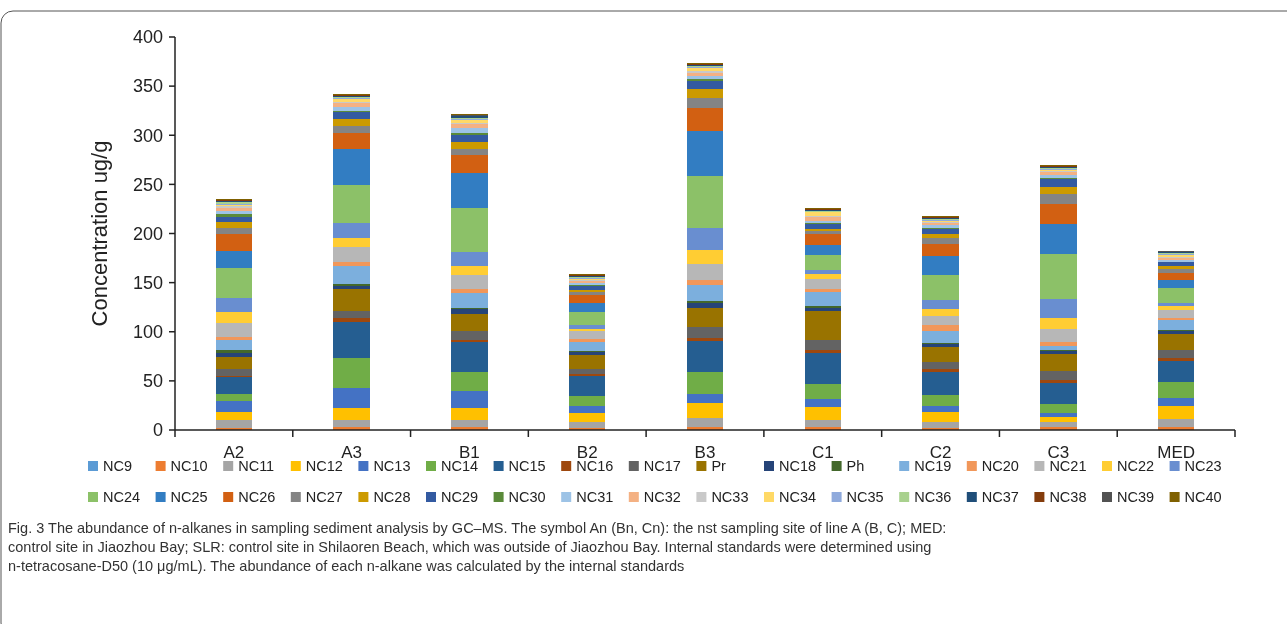  I want to click on legend-label: NC34, so click(798, 497).